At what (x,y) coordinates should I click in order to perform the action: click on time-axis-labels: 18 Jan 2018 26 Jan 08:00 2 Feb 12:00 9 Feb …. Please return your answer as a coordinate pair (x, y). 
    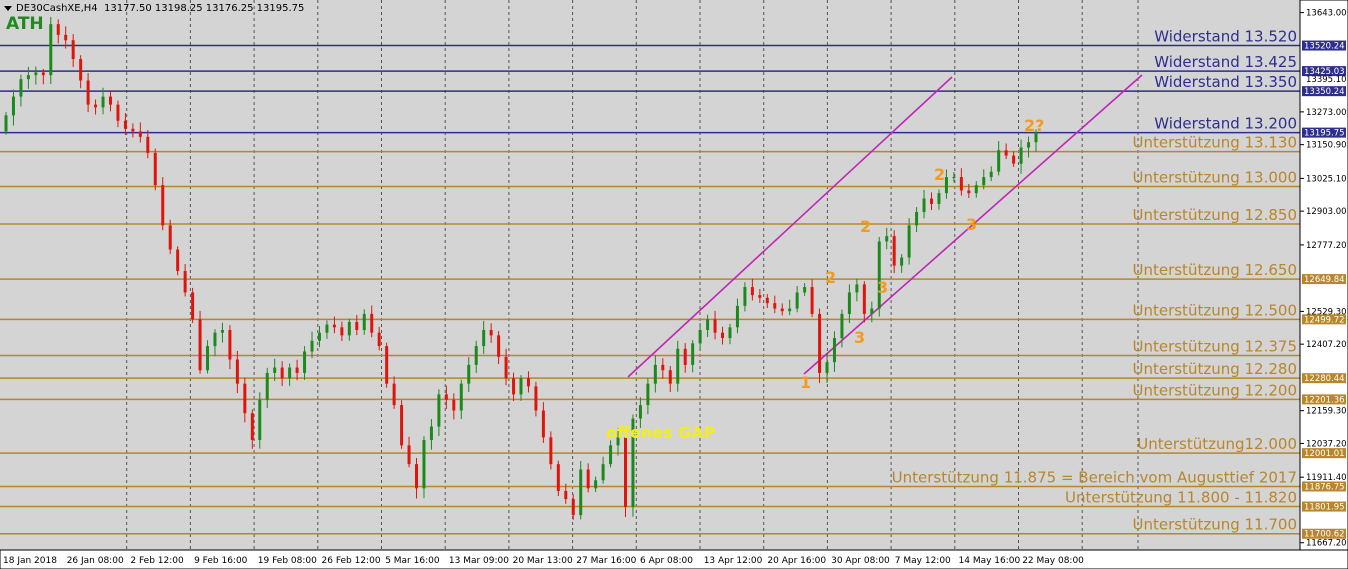
    Looking at the image, I should click on (543, 561).